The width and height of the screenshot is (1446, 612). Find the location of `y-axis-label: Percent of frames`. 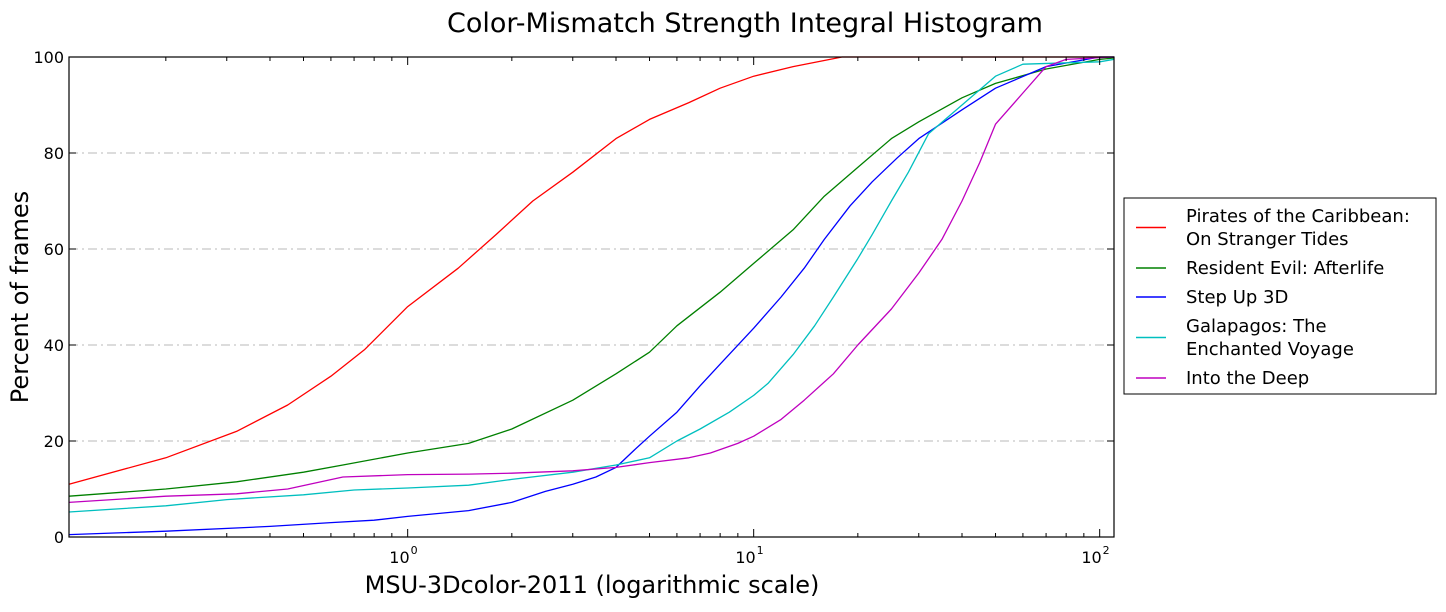

y-axis-label: Percent of frames is located at coordinates (20, 297).